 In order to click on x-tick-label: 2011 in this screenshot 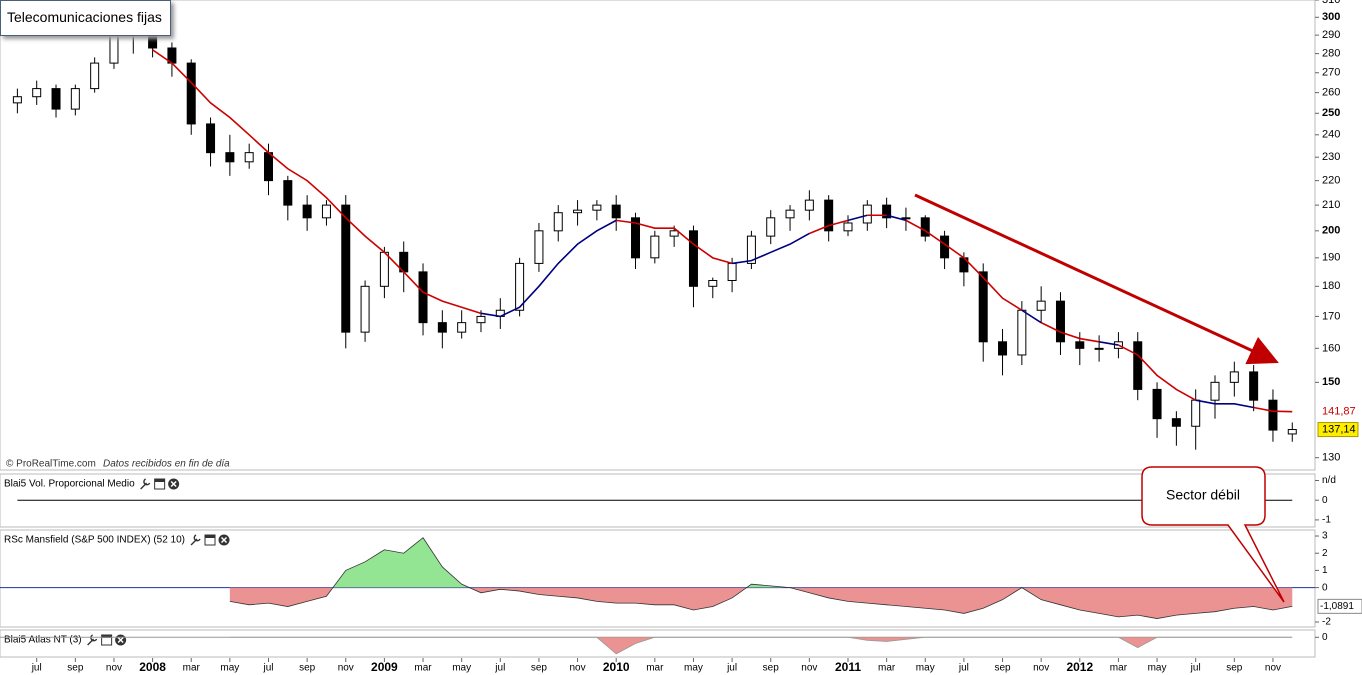, I will do `click(848, 667)`.